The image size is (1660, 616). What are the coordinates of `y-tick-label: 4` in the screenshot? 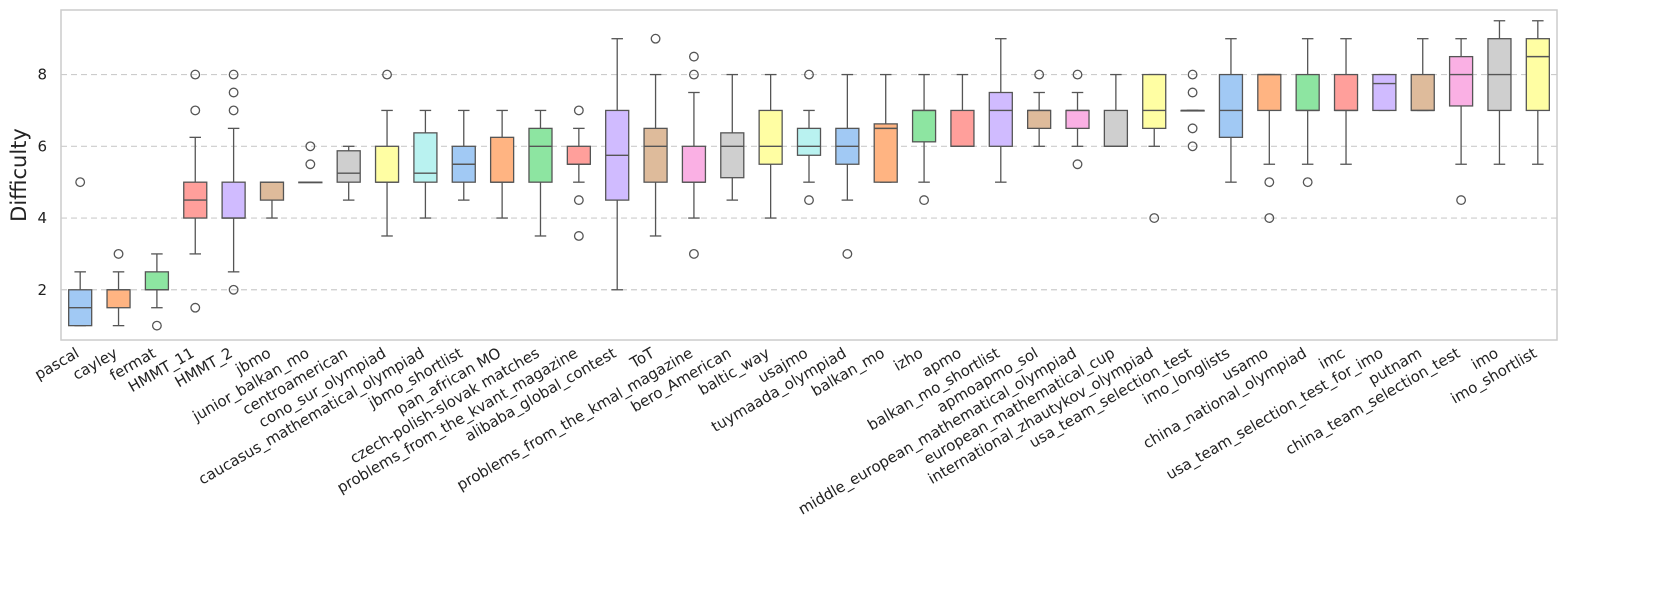 It's located at (42, 218).